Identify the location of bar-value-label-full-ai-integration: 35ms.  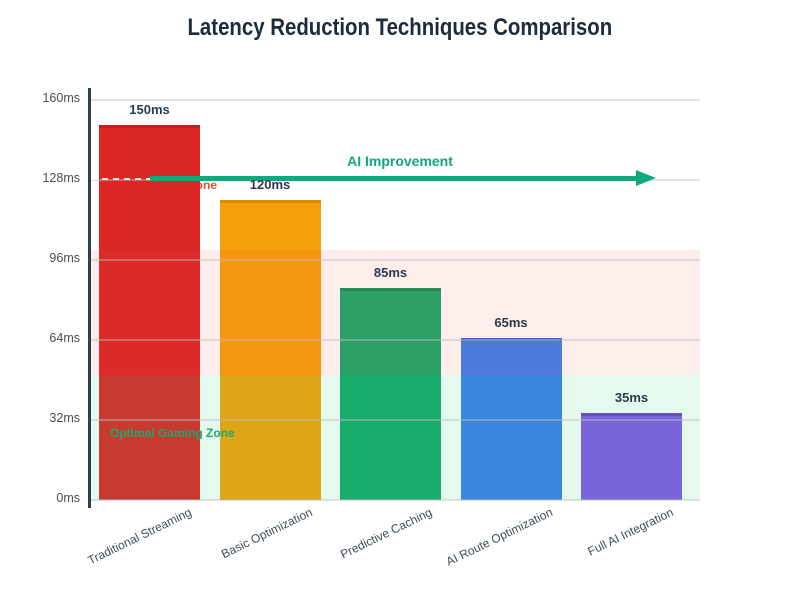
(631, 397).